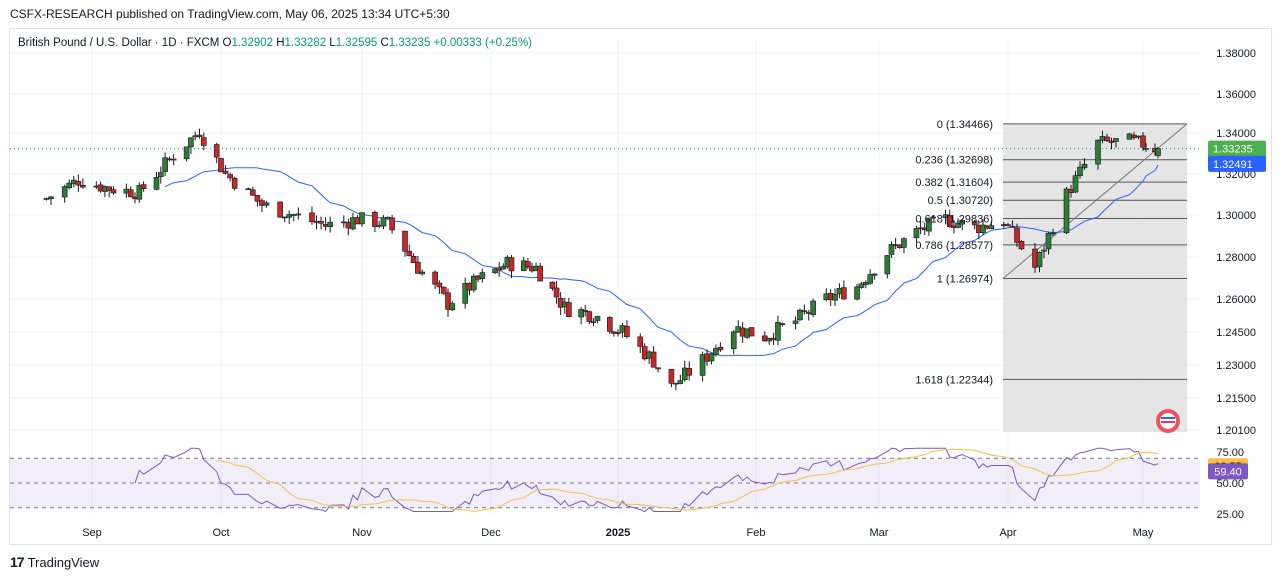 The image size is (1281, 581). I want to click on high-label: H, so click(280, 43).